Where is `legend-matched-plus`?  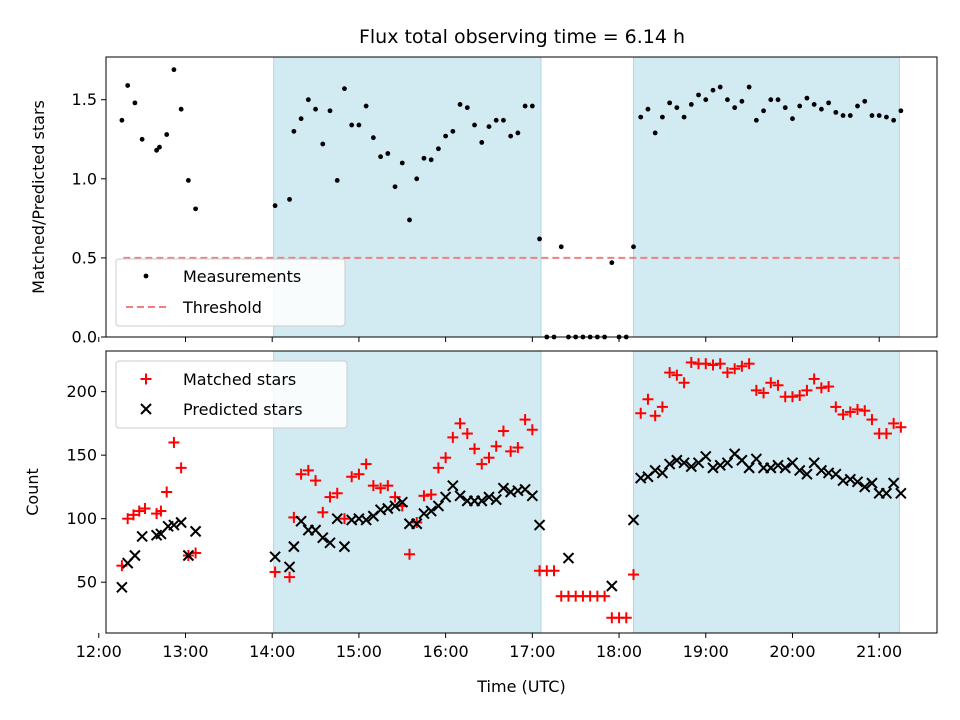 legend-matched-plus is located at coordinates (146, 379).